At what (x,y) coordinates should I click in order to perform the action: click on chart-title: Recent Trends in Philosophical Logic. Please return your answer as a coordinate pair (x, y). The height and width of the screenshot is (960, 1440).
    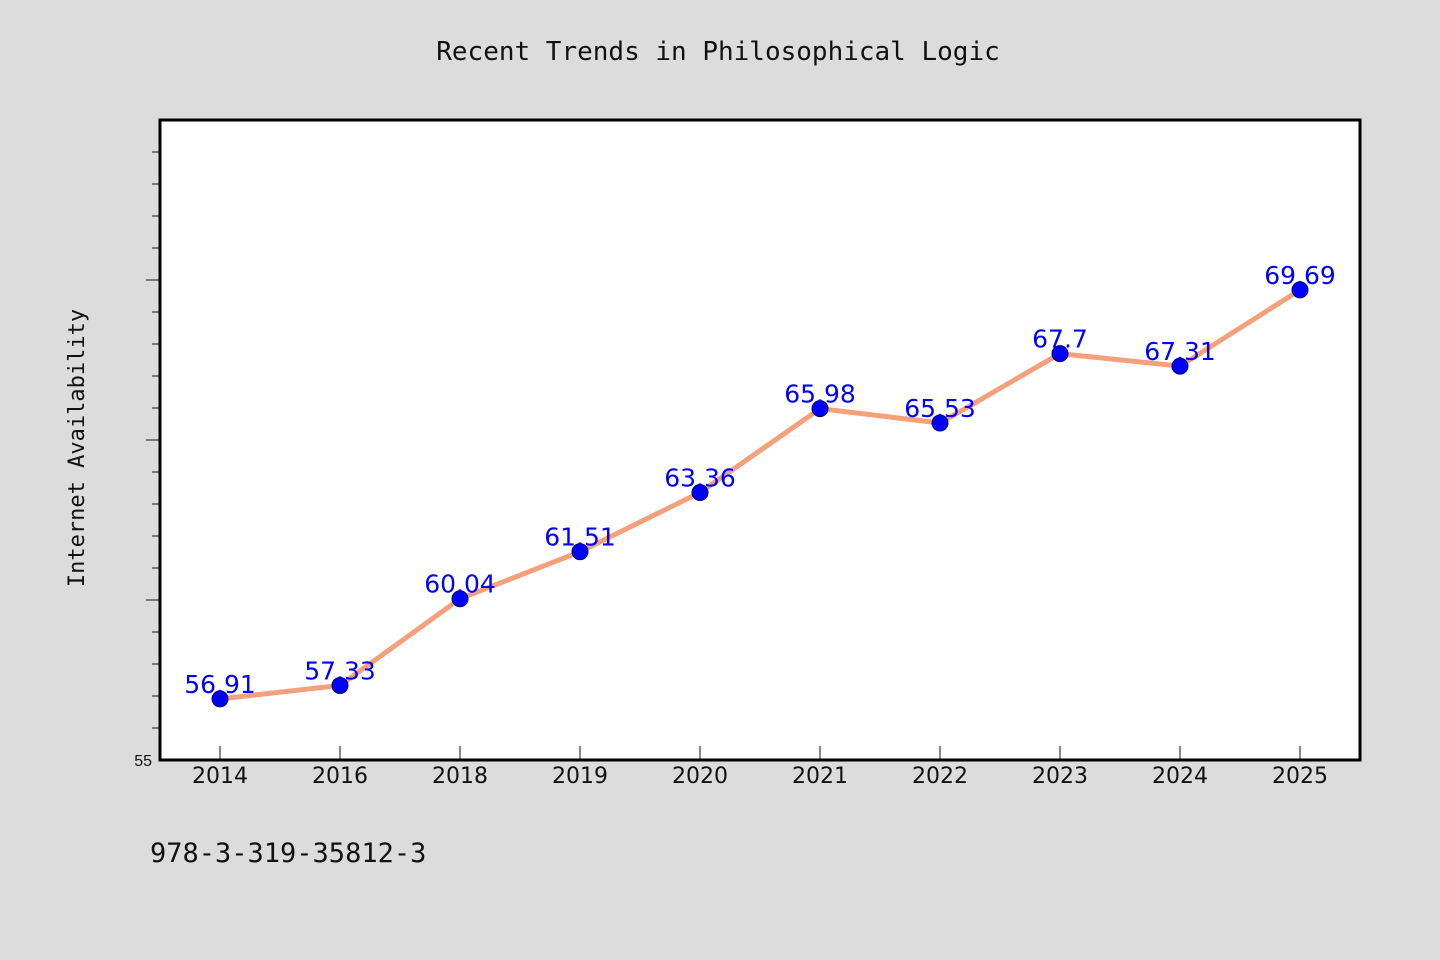
    Looking at the image, I should click on (718, 52).